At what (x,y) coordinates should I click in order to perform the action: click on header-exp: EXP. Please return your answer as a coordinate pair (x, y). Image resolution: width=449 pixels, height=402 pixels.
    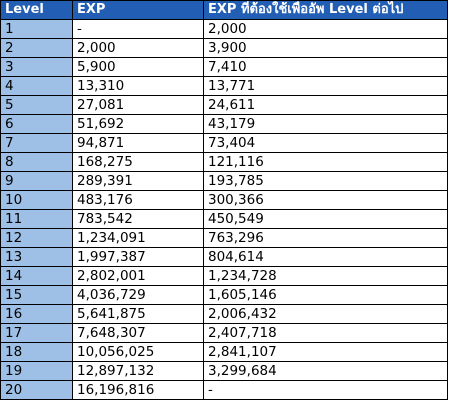
    Looking at the image, I should click on (138, 10).